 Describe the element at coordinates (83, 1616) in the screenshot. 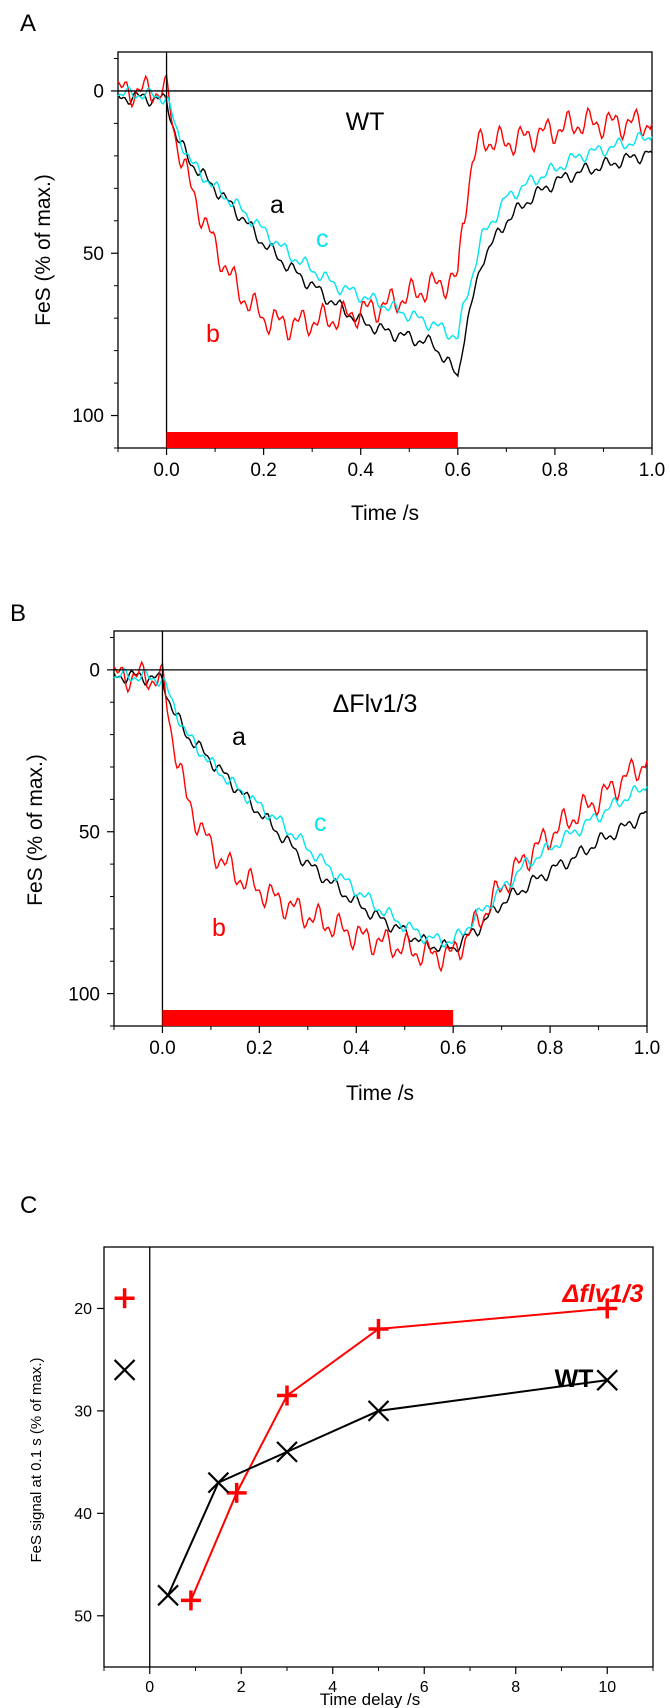

I see `panel-c-y-tick-label: 50` at that location.